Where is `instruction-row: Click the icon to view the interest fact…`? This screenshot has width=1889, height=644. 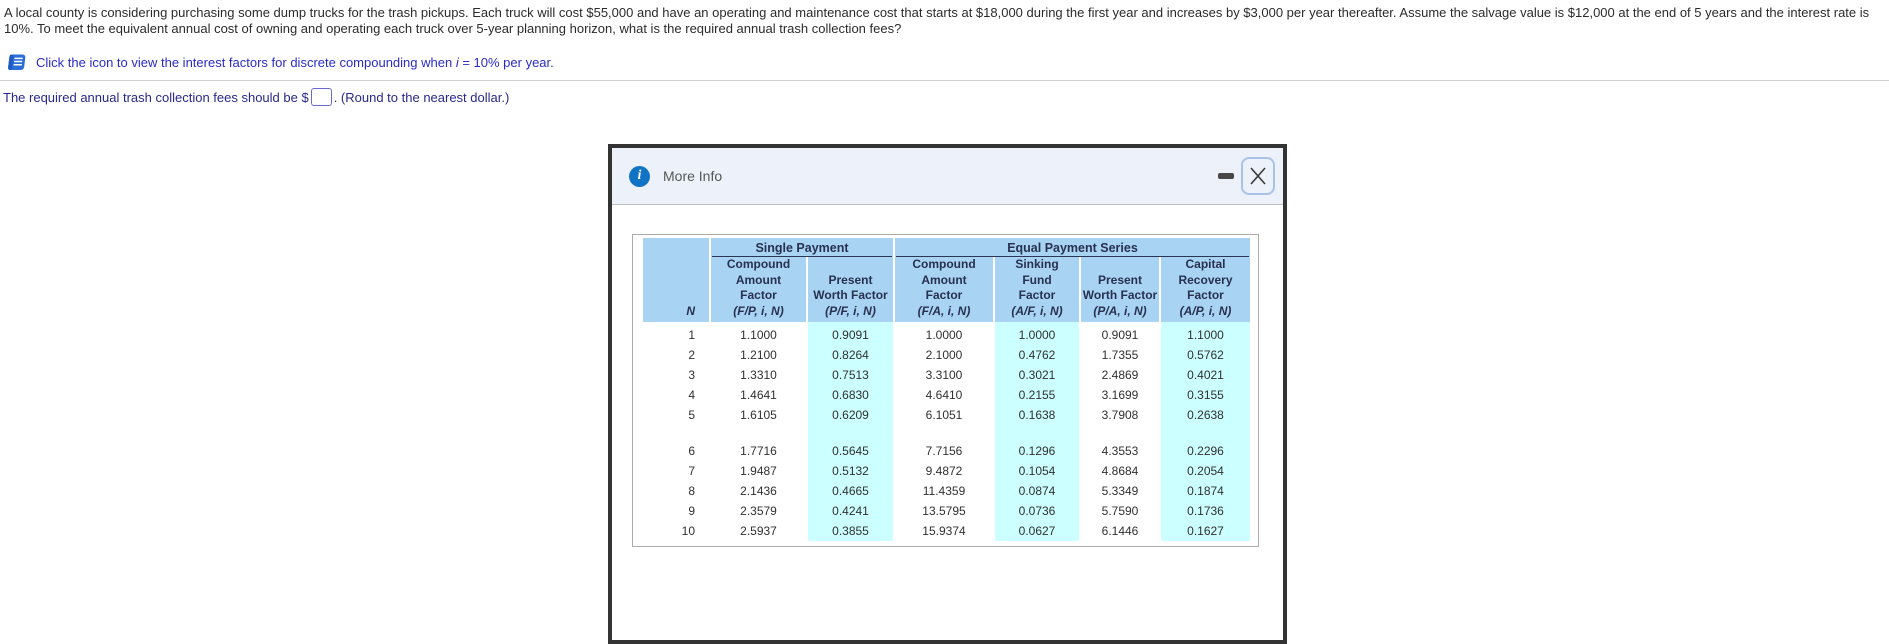
instruction-row: Click the icon to view the interest fact… is located at coordinates (279, 62).